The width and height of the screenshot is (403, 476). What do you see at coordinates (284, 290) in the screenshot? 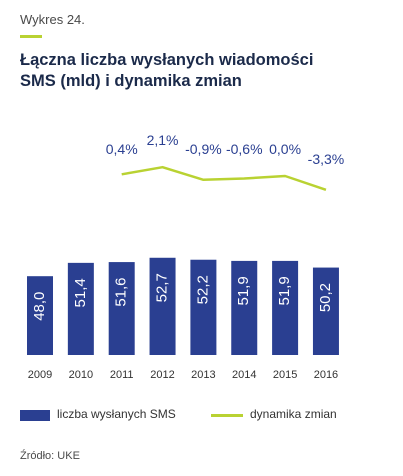
I see `bar-value-label-2015: 51,9` at bounding box center [284, 290].